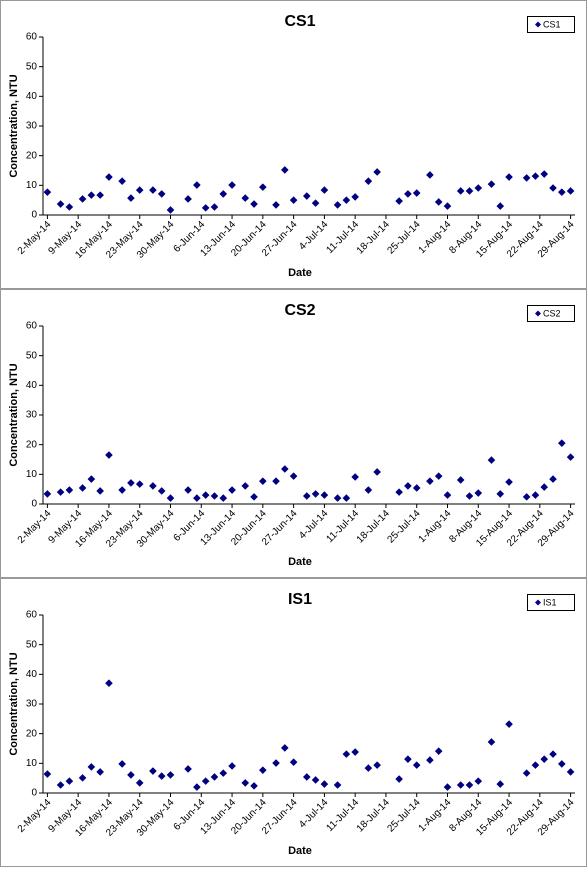 The image size is (587, 869). I want to click on legend: CS1, so click(551, 24).